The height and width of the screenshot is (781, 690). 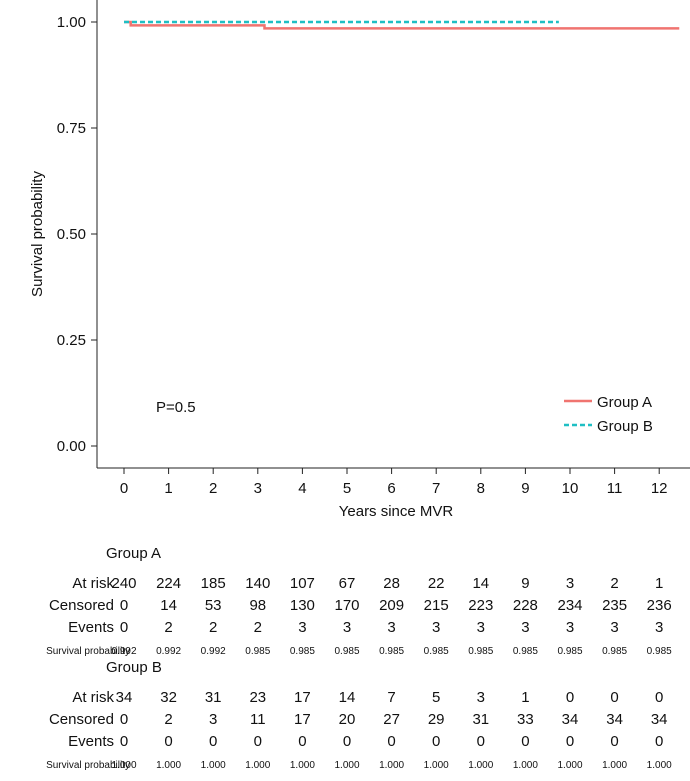 I want to click on risk-table-cell: 53, so click(x=213, y=605).